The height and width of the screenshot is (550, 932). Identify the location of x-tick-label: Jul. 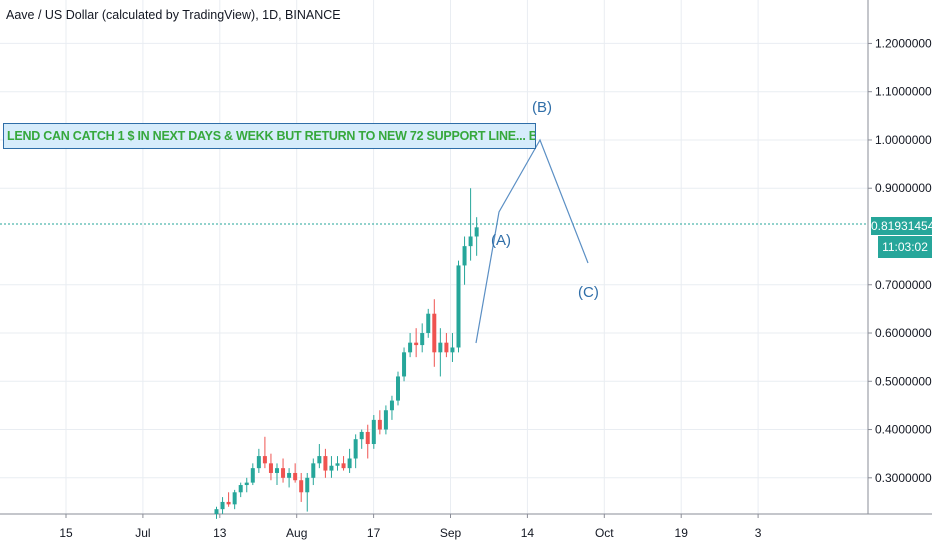
(142, 533).